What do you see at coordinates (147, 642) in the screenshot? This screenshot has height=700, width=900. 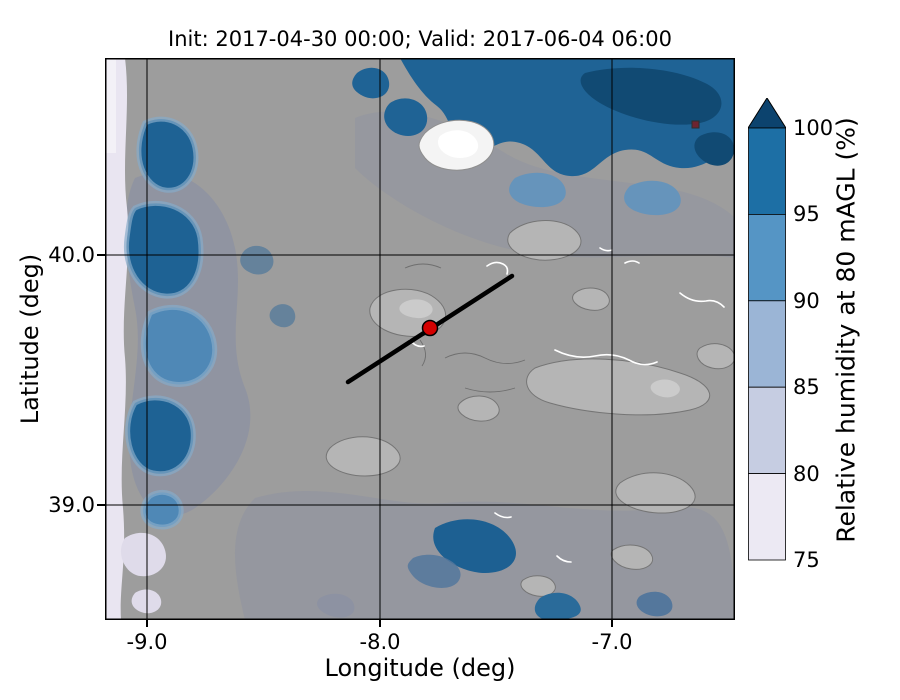 I see `xtick-label: -9.0` at bounding box center [147, 642].